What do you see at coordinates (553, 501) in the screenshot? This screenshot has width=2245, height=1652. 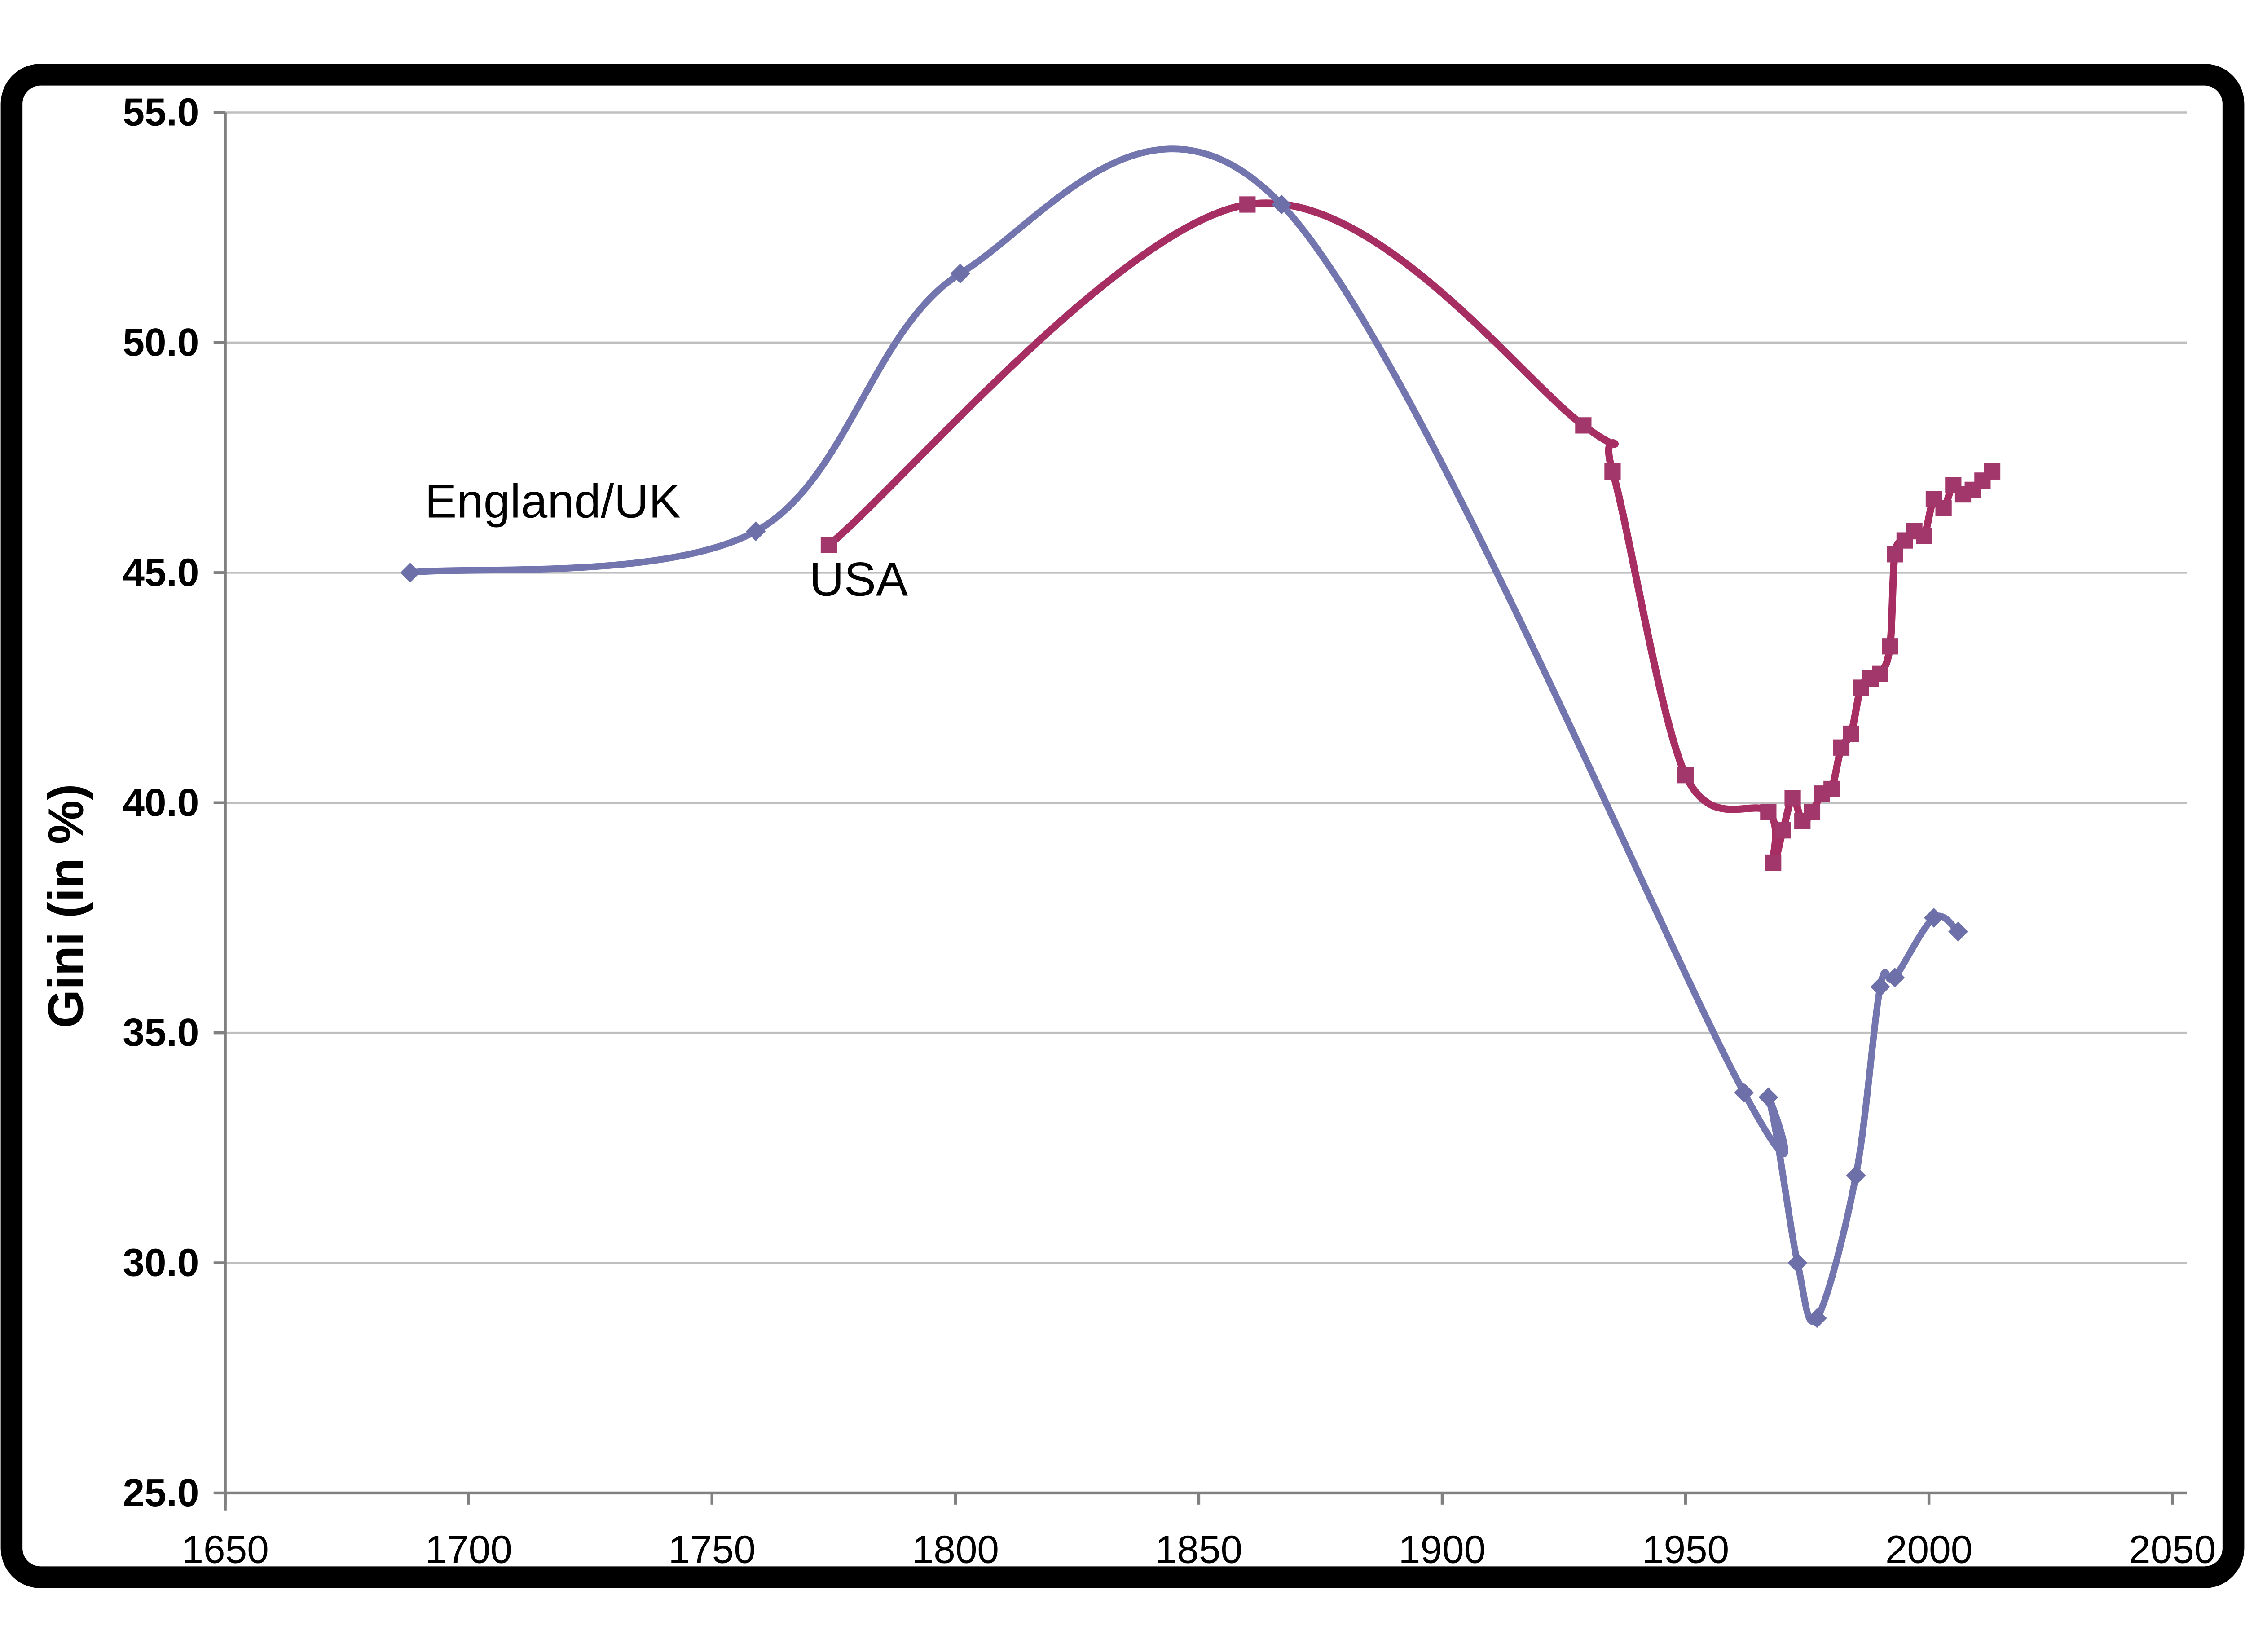 I see `series-label-england-uk: England/UK` at bounding box center [553, 501].